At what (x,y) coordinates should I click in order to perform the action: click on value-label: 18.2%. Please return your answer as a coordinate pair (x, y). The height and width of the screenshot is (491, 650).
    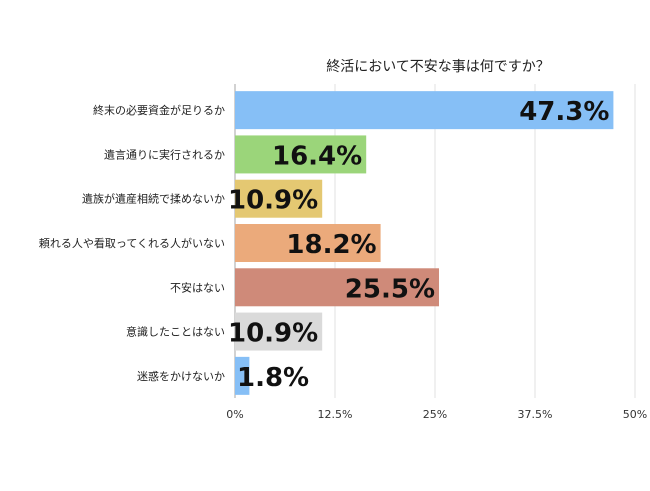
    Looking at the image, I should click on (331, 245).